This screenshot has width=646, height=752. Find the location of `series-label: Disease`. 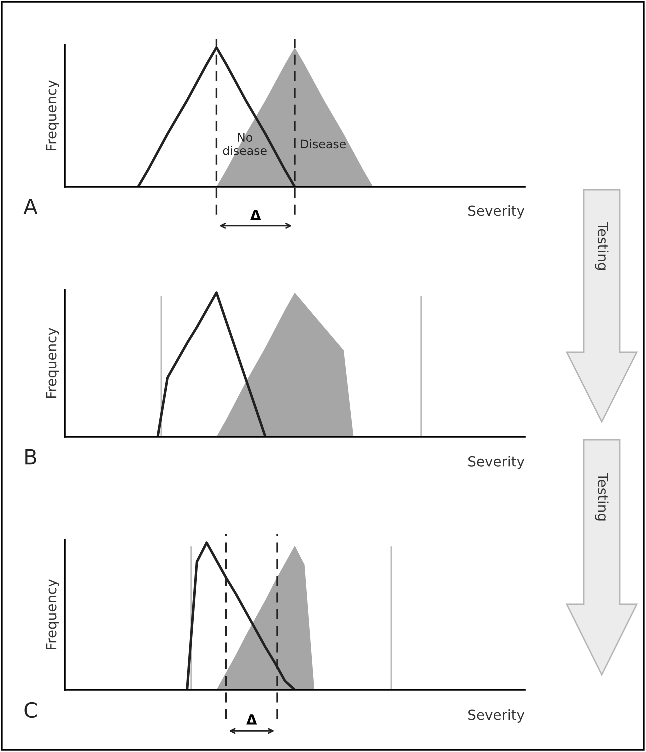

series-label: Disease is located at coordinates (323, 144).